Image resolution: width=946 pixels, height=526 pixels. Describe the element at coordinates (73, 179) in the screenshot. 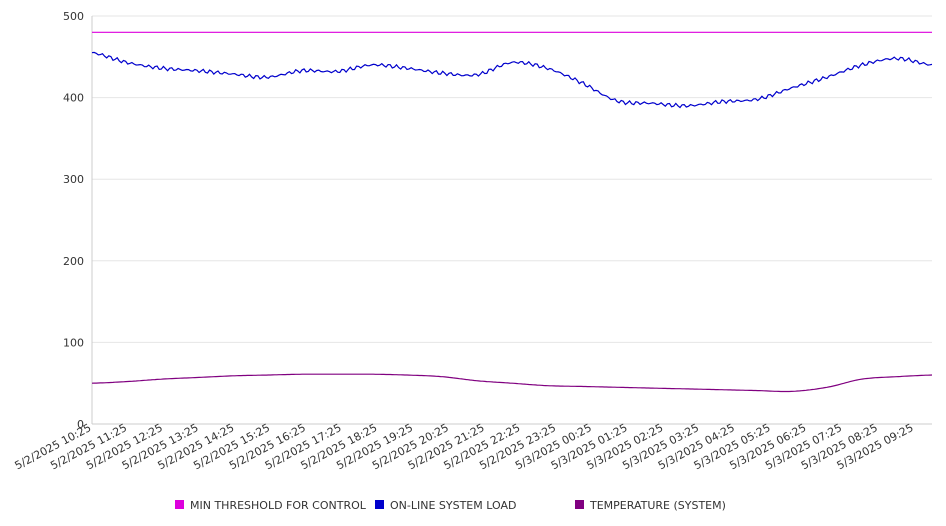

I see `y-tick-label: 300` at that location.